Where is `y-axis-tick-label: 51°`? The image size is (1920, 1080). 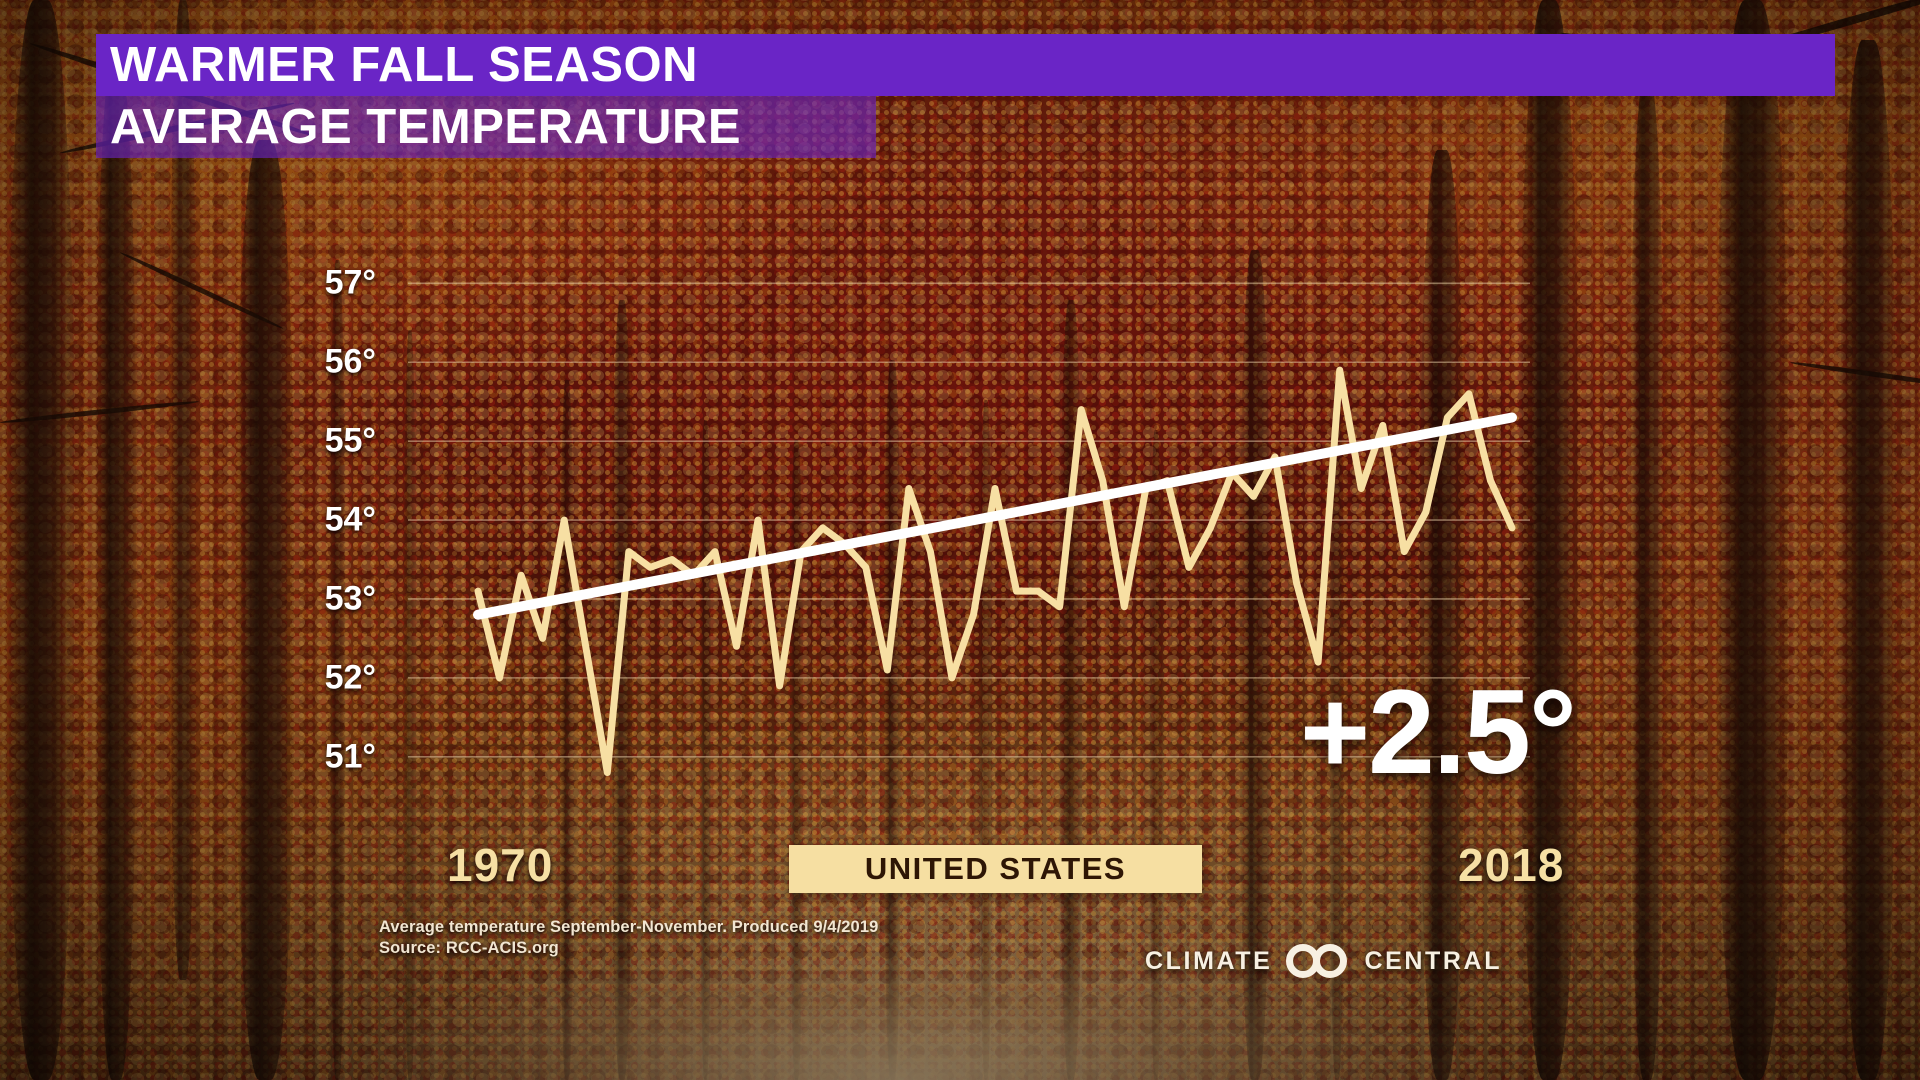 y-axis-tick-label: 51° is located at coordinates (350, 756).